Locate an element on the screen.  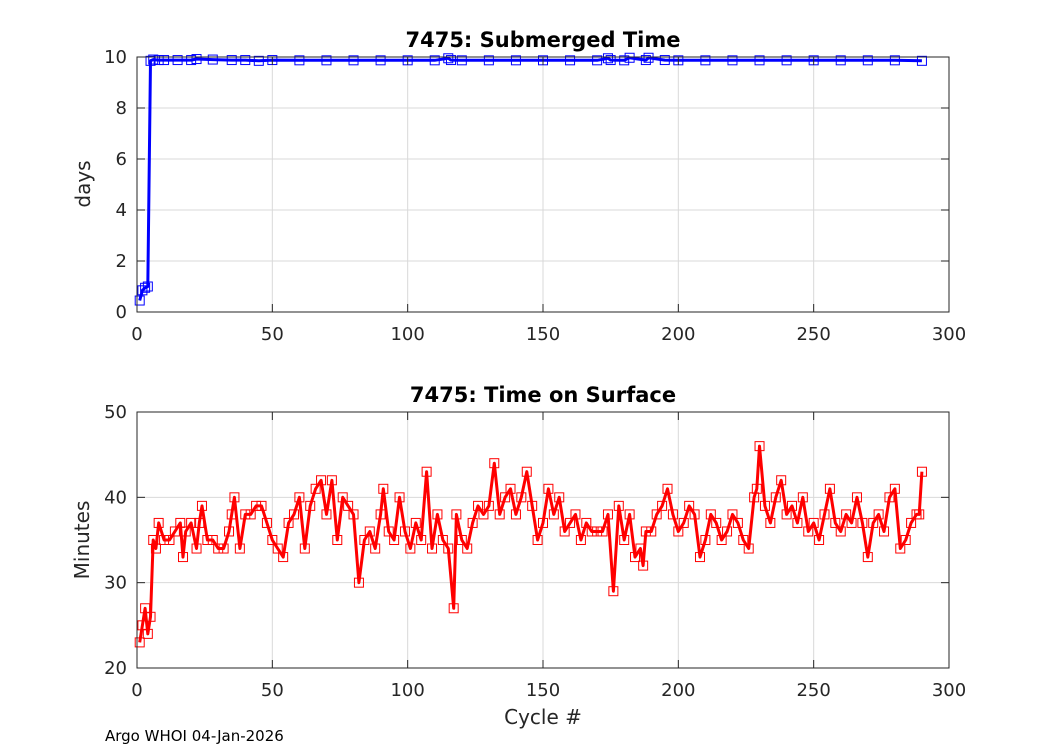
x-axis-label-cycle: Cycle # is located at coordinates (543, 717).